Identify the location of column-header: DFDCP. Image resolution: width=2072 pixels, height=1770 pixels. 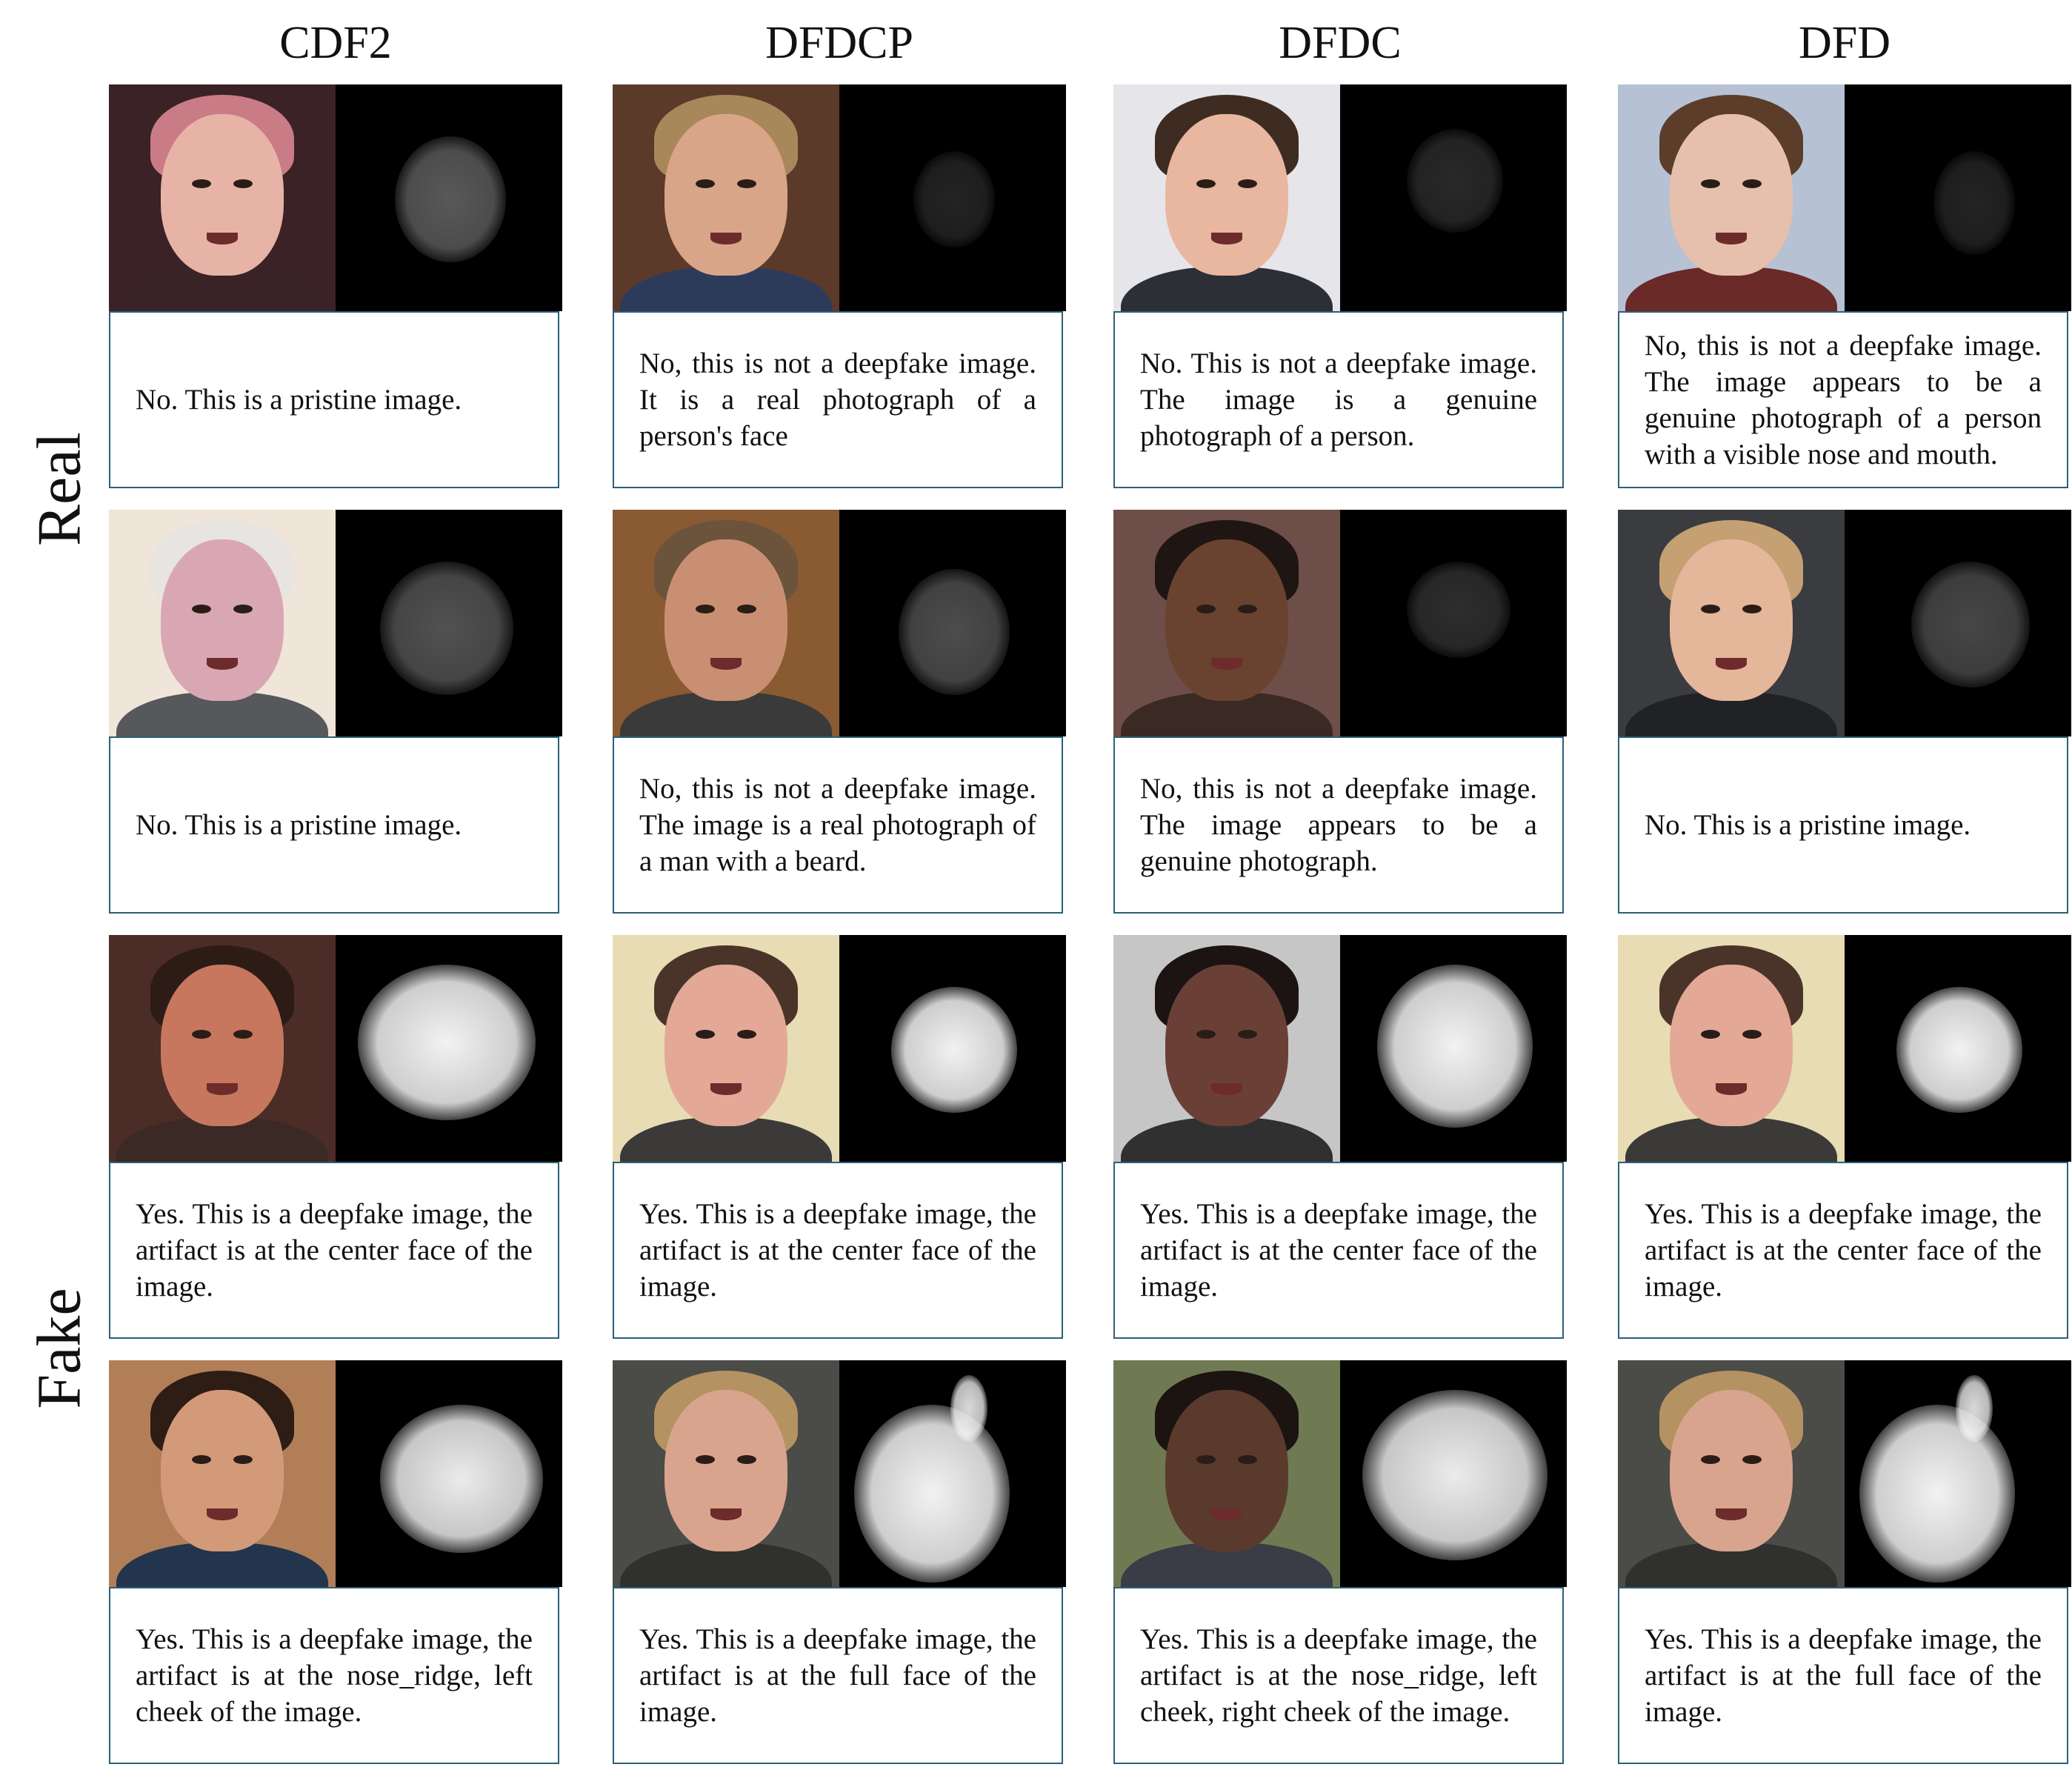
(839, 43).